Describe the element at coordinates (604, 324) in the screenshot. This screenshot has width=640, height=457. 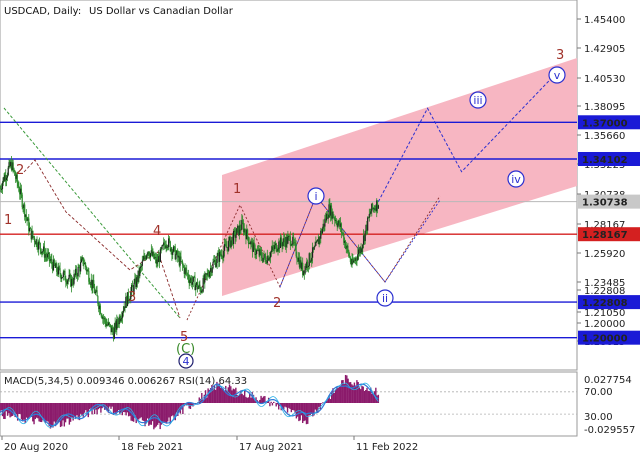
I see `price-tick-label: 1.20000` at that location.